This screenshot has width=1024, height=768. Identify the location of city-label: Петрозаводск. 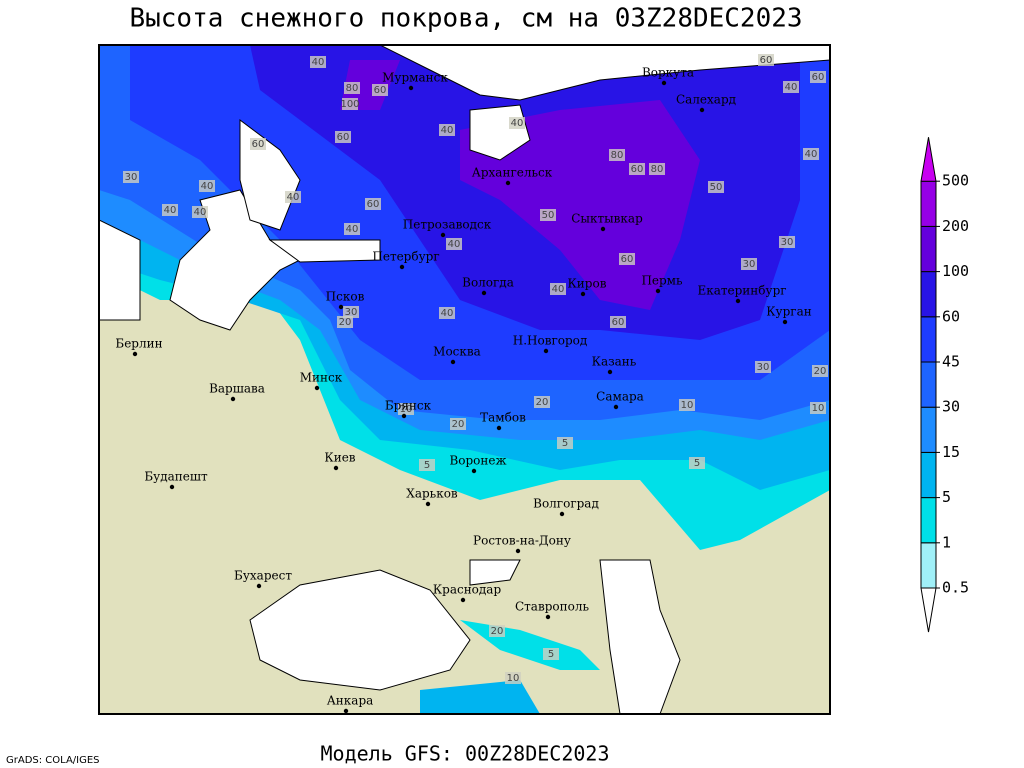
(447, 225).